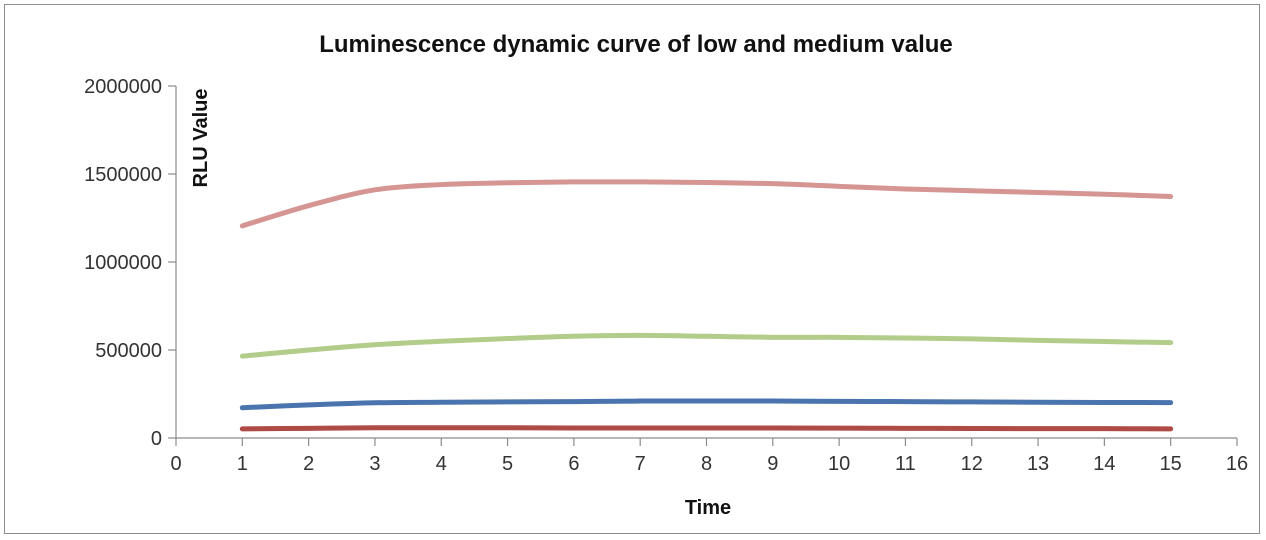 The image size is (1266, 540). I want to click on x-tick-label: 11, so click(905, 464).